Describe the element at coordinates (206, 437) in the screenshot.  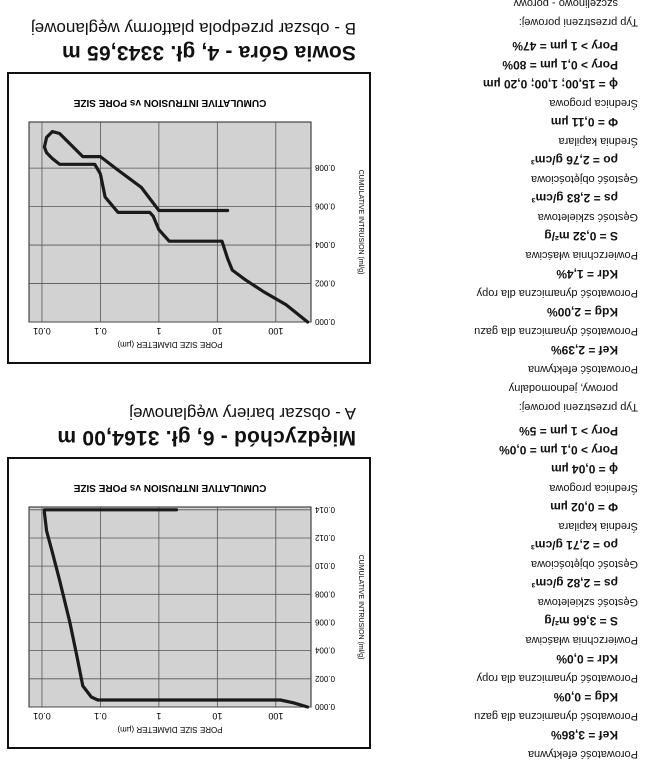
I see `sample-title: Międzychód - 6, gł. 3164,00 m` at that location.